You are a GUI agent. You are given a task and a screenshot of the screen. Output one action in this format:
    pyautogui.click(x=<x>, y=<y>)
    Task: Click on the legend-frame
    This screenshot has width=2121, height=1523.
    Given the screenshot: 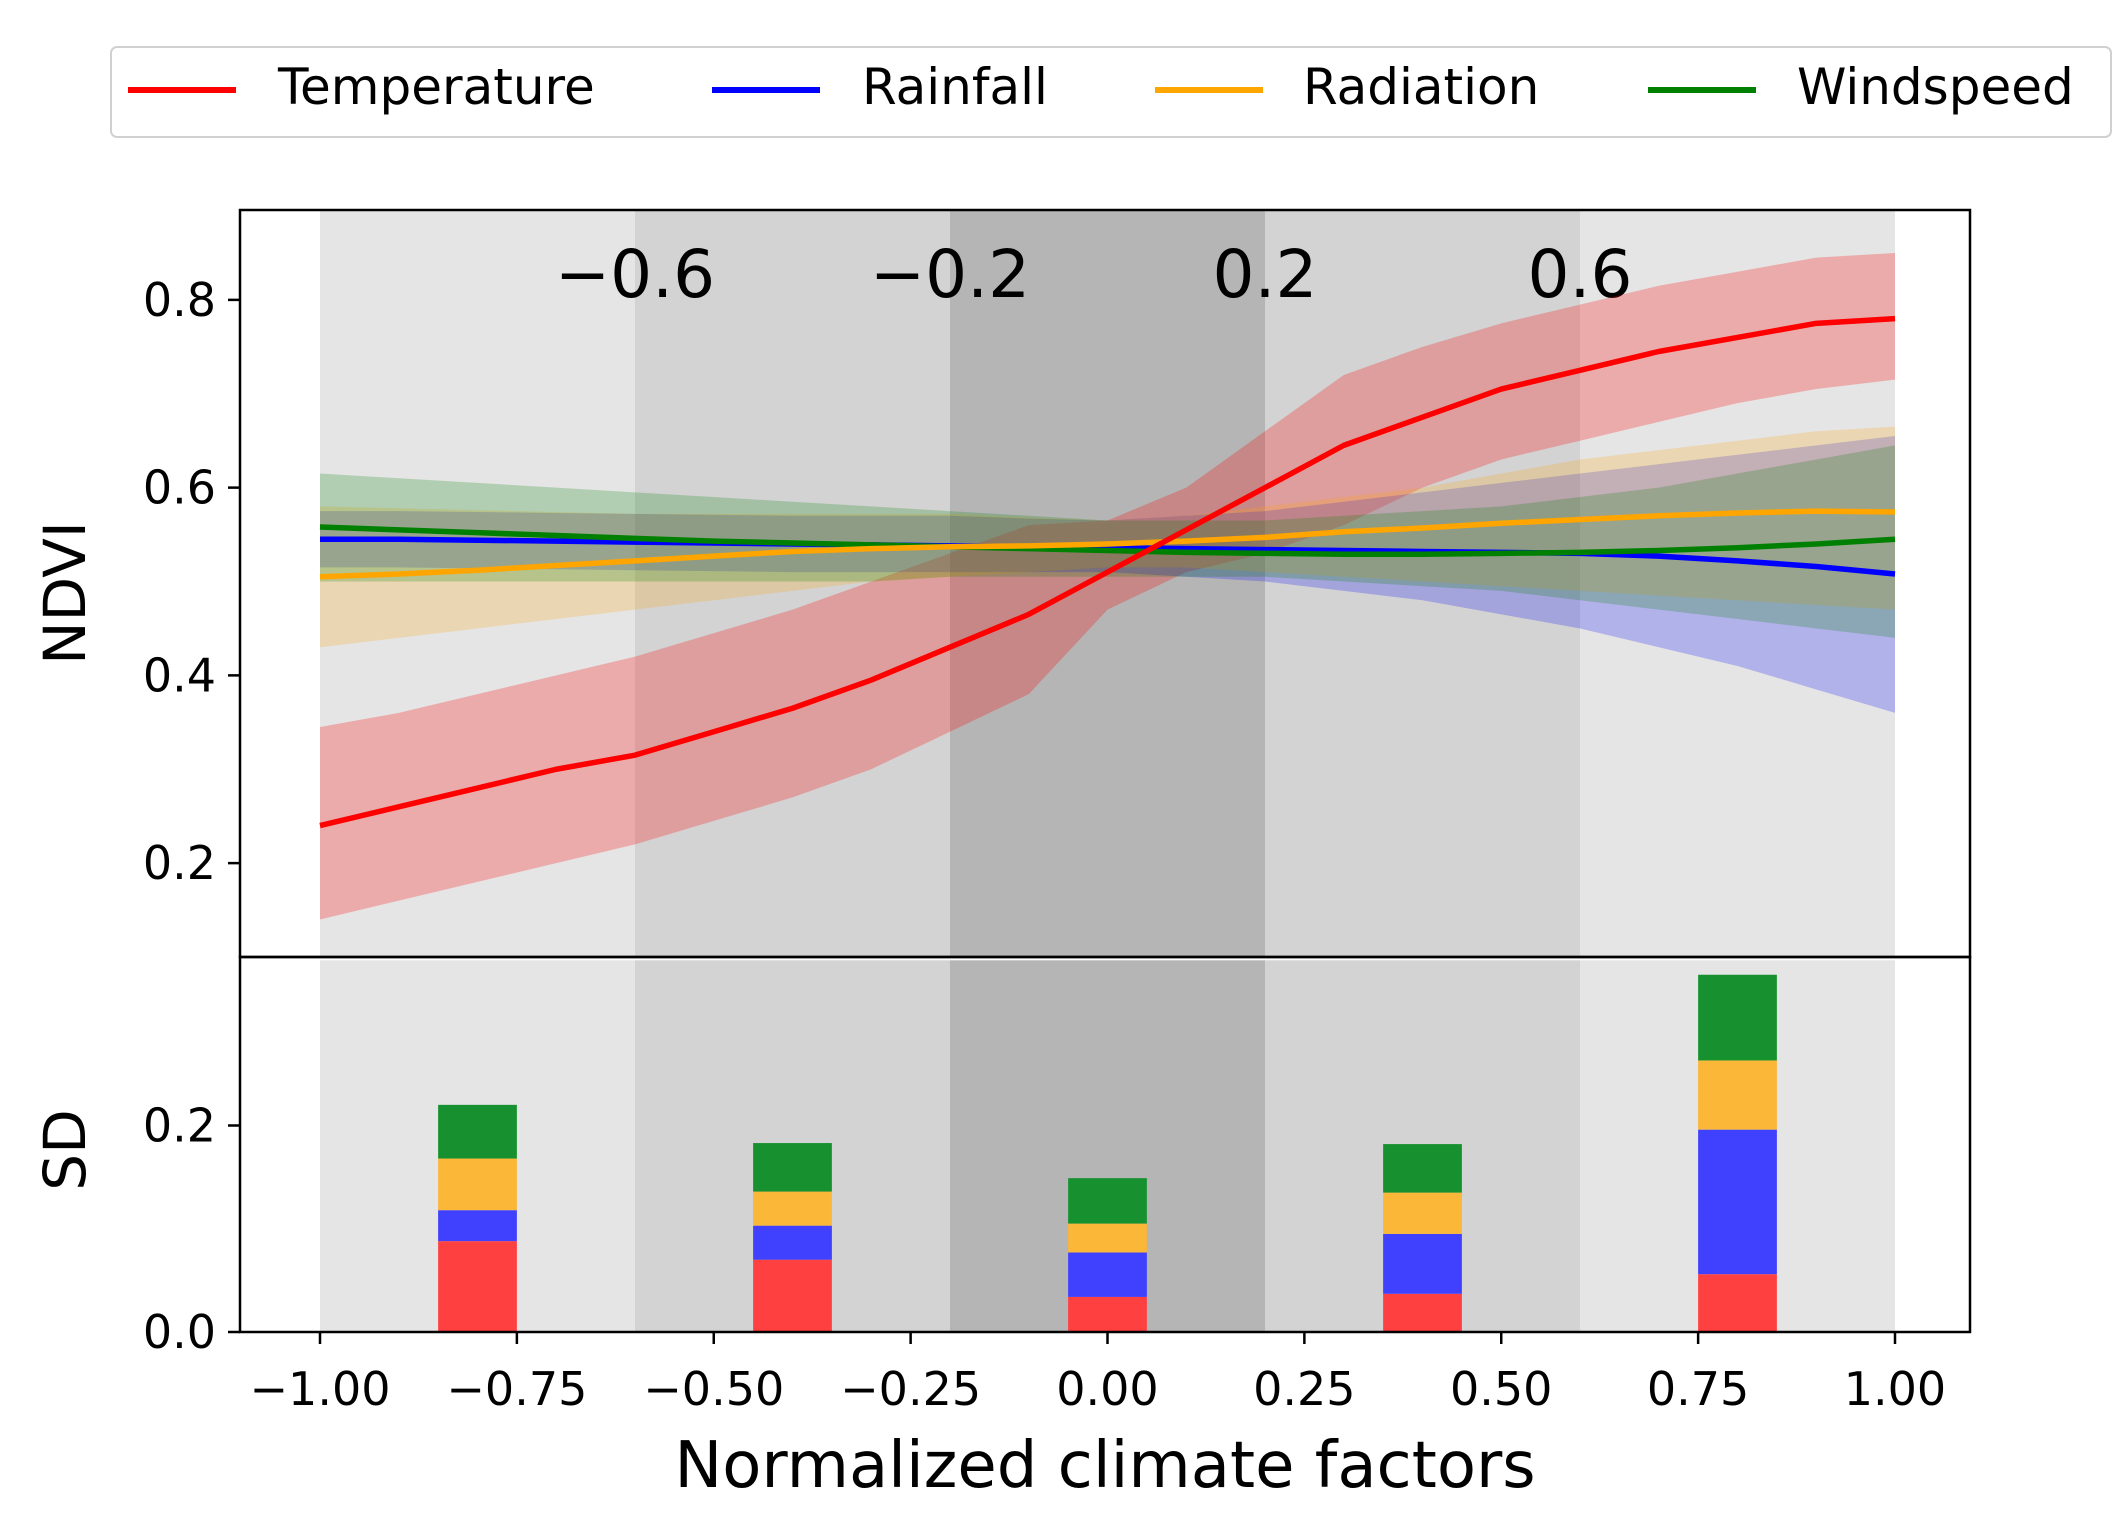 What is the action you would take?
    pyautogui.click(x=1111, y=92)
    